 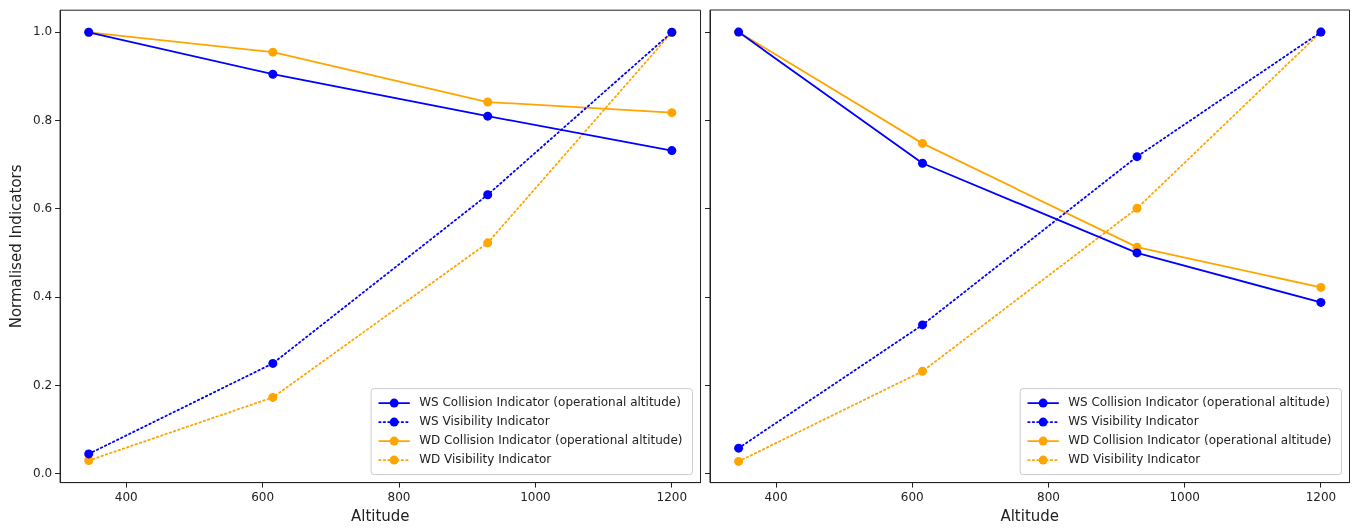 What do you see at coordinates (42, 31) in the screenshot?
I see `y-tick-label: 1.0` at bounding box center [42, 31].